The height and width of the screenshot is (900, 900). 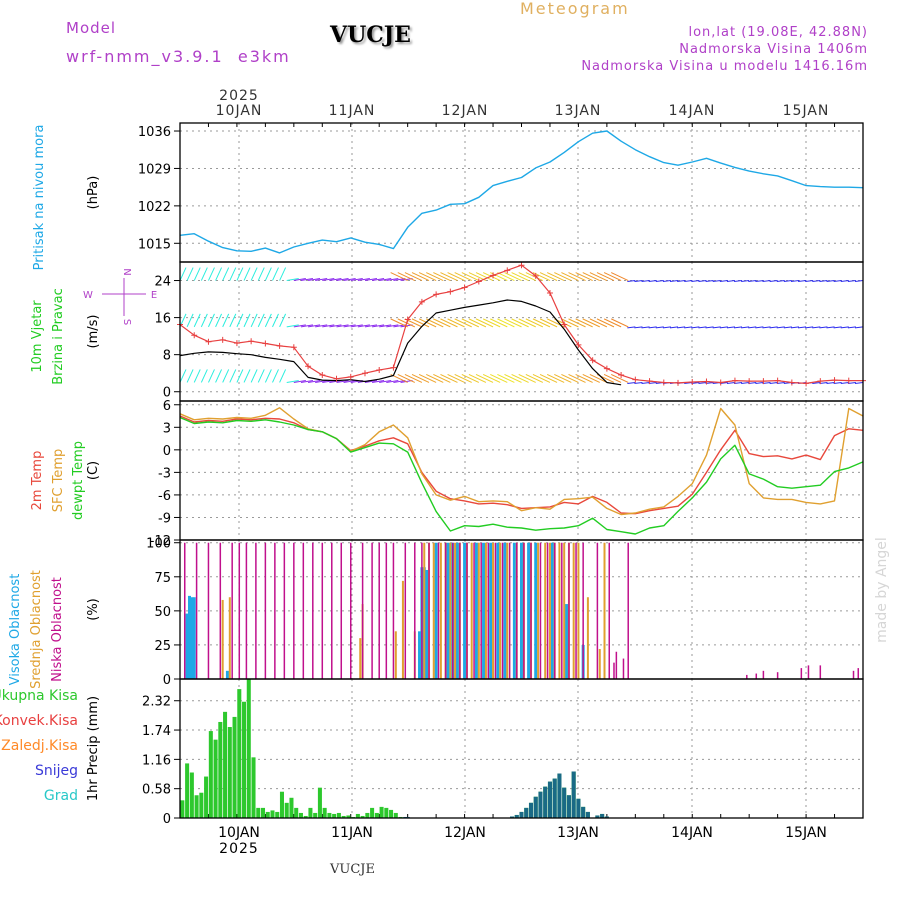 I want to click on side-label-precip-1: Ukupna Kisa, so click(x=39, y=696).